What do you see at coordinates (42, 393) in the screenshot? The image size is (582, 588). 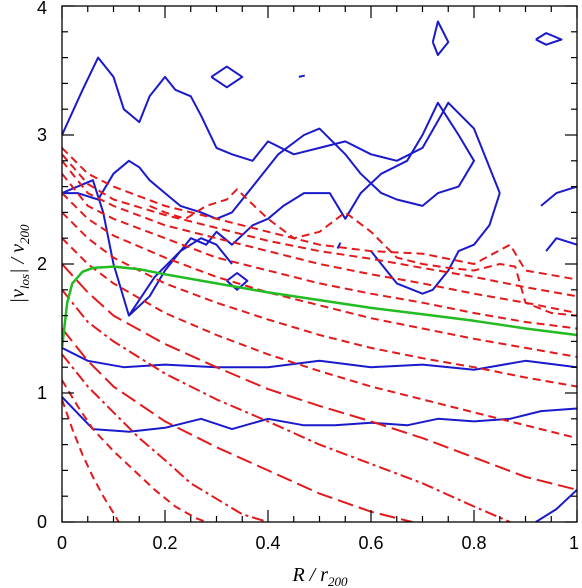 I see `y-tick-label: 1` at bounding box center [42, 393].